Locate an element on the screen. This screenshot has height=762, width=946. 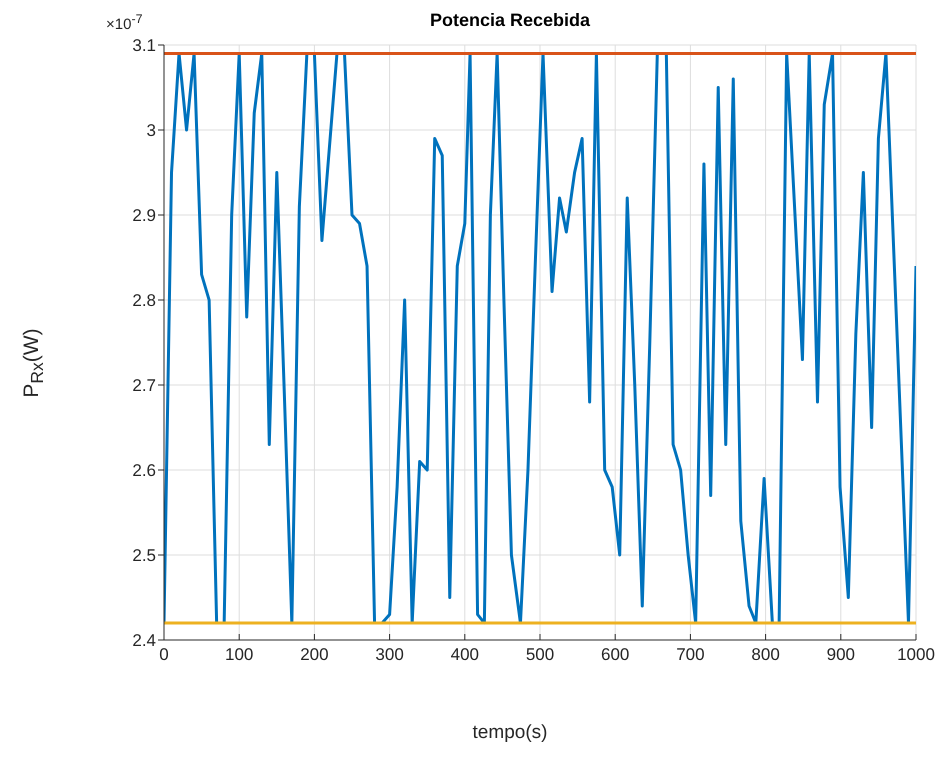
x-tick-label: 200 is located at coordinates (314, 654).